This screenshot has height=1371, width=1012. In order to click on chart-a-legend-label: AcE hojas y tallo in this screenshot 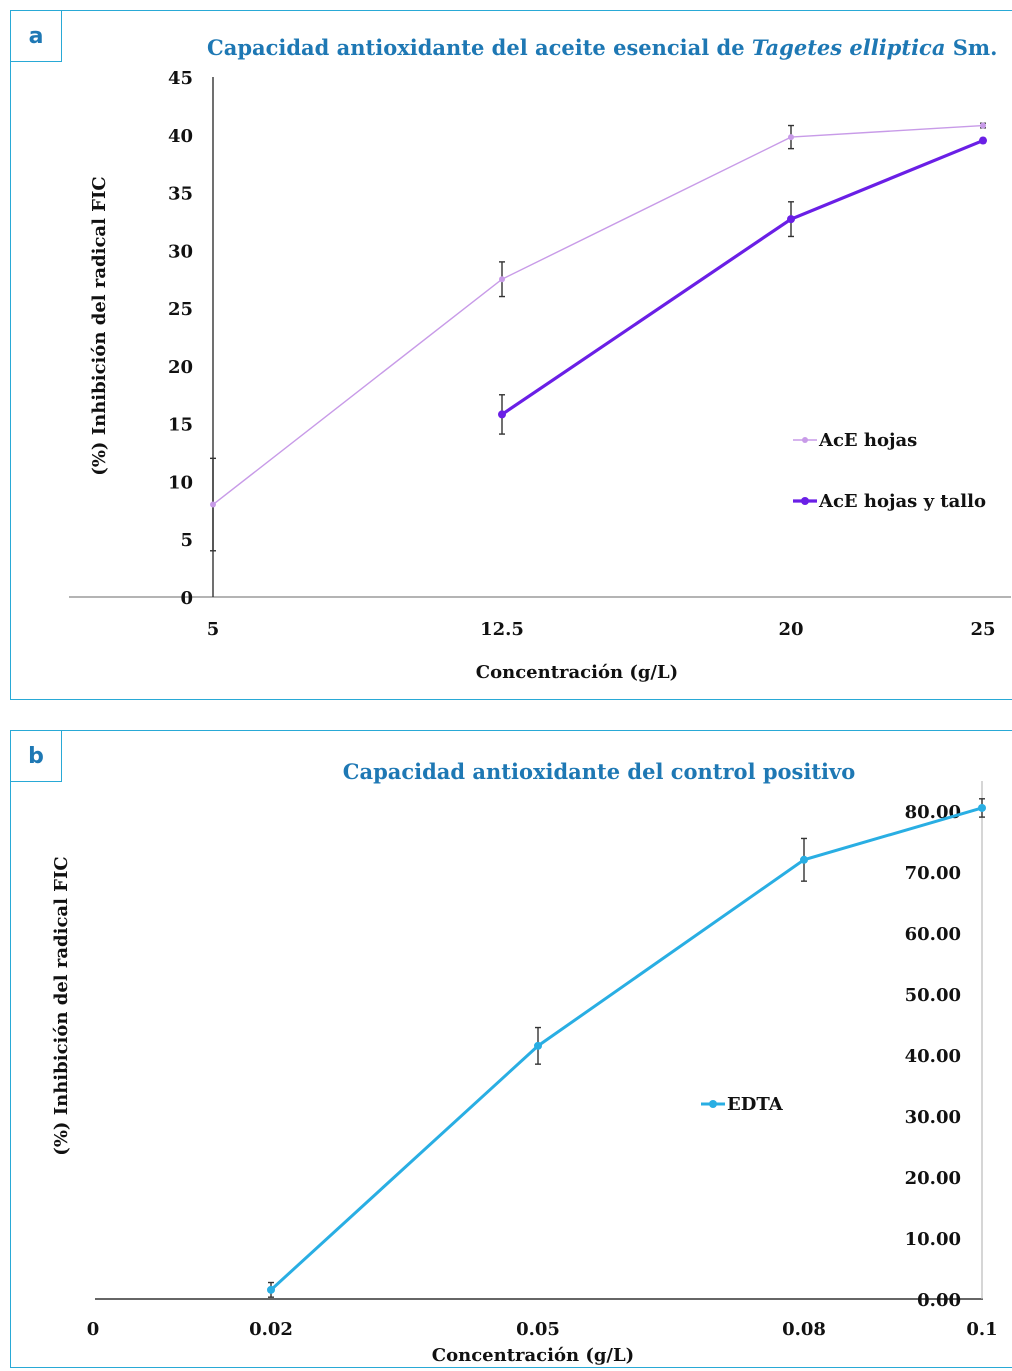, I will do `click(902, 501)`.